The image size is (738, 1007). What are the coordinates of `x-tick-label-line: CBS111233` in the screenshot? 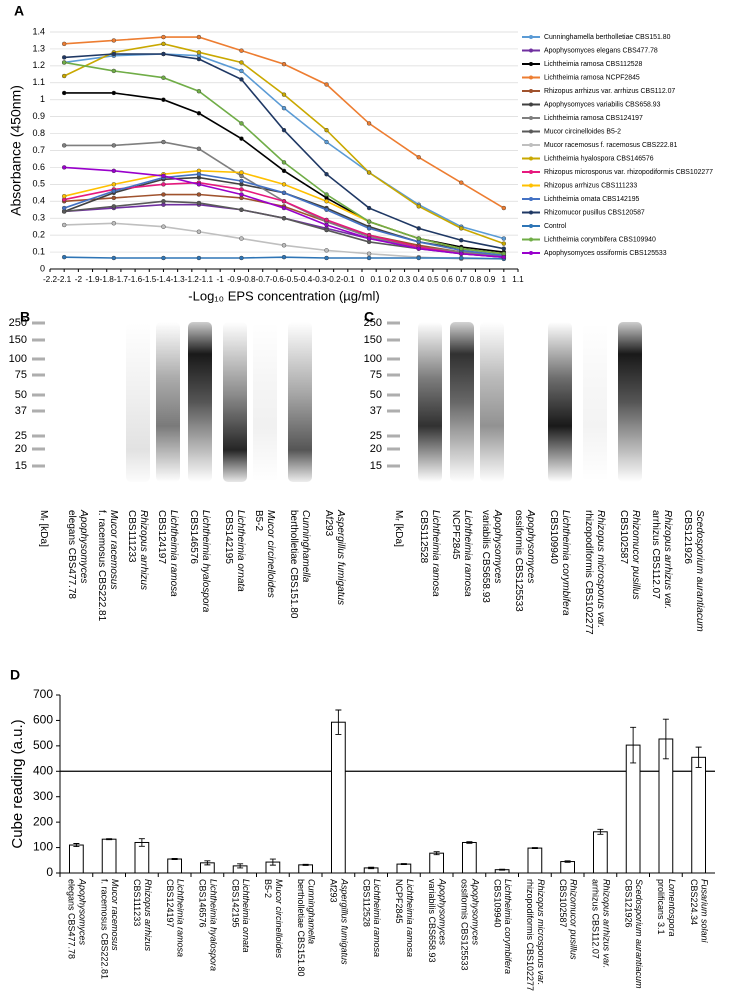 It's located at (137, 902).